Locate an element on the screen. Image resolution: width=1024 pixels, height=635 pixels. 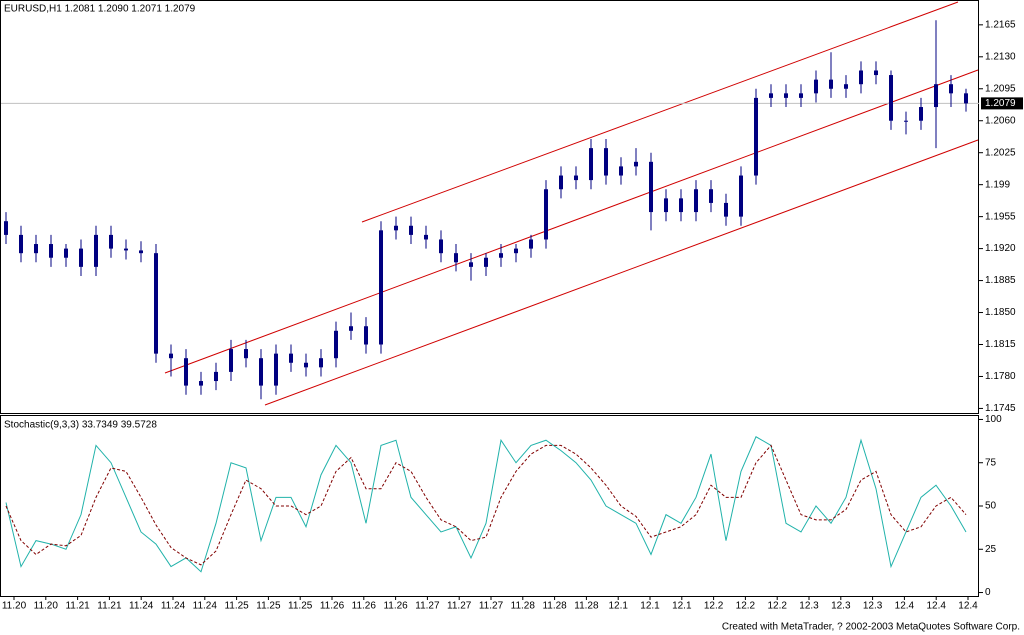
y-tick-label: 1.1780 is located at coordinates (1000, 376).